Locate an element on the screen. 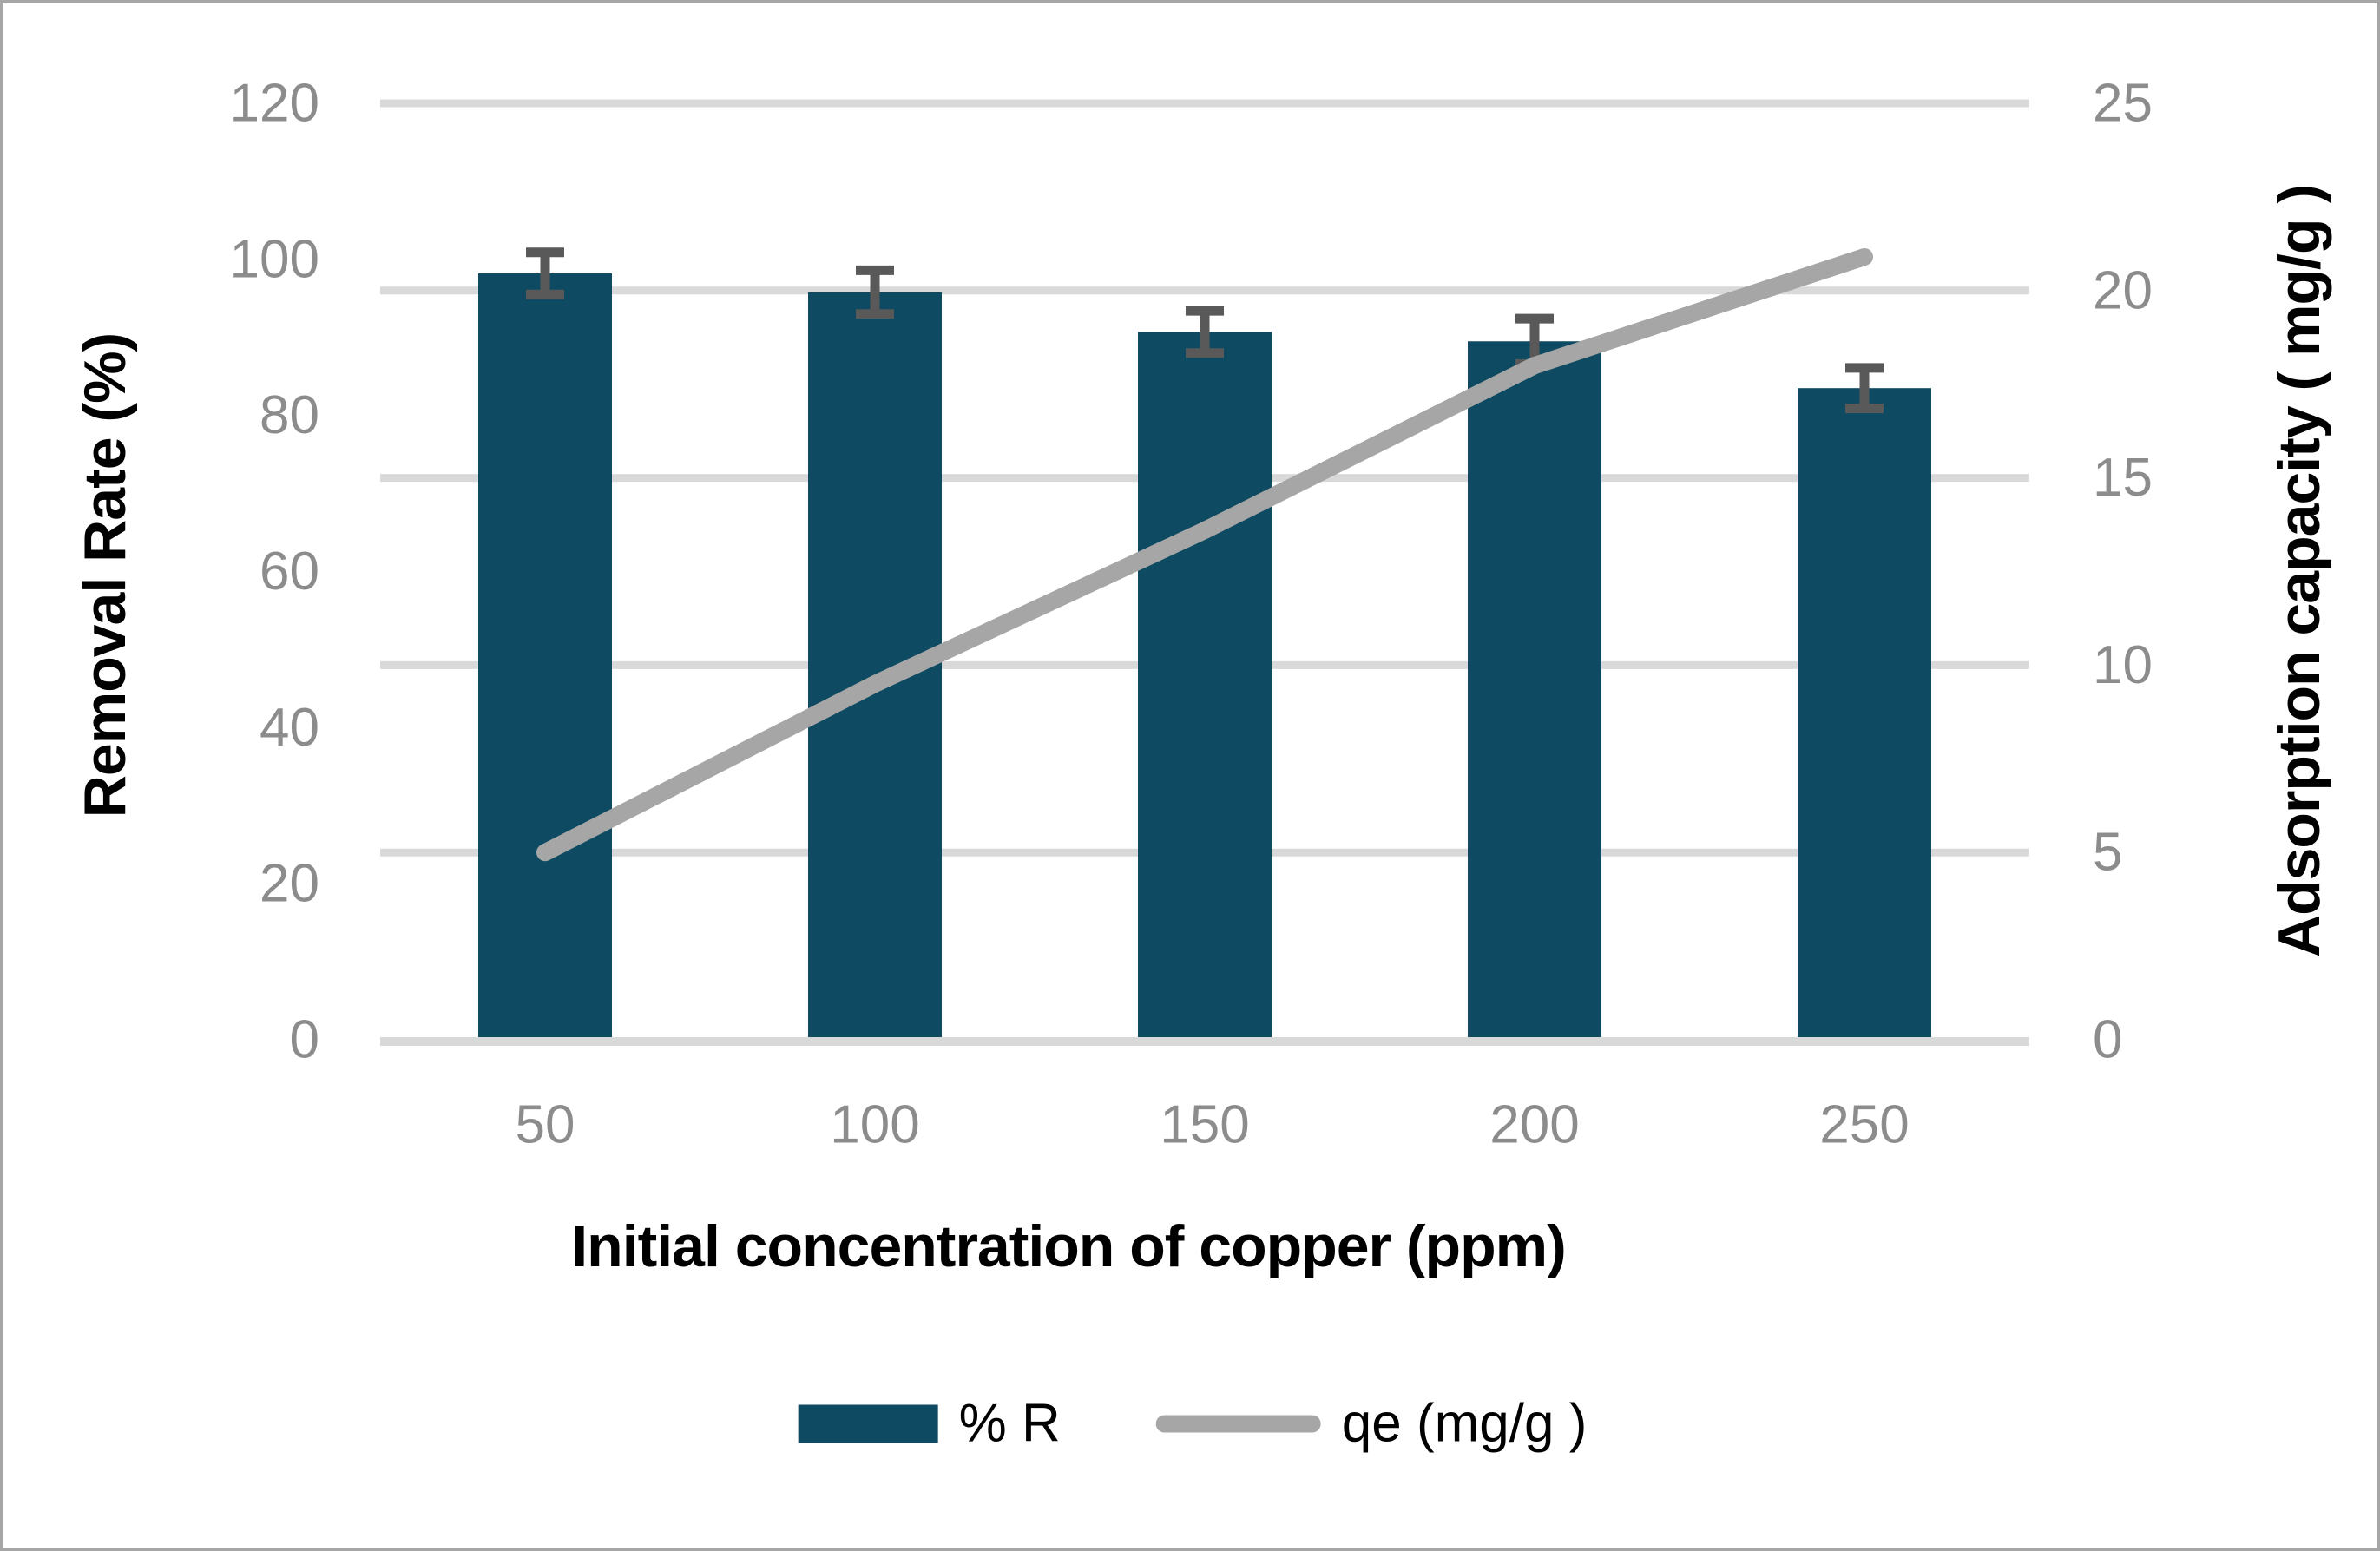 The width and height of the screenshot is (2380, 1551). legend-label-line-series: qe (mg/g ) is located at coordinates (1464, 1423).